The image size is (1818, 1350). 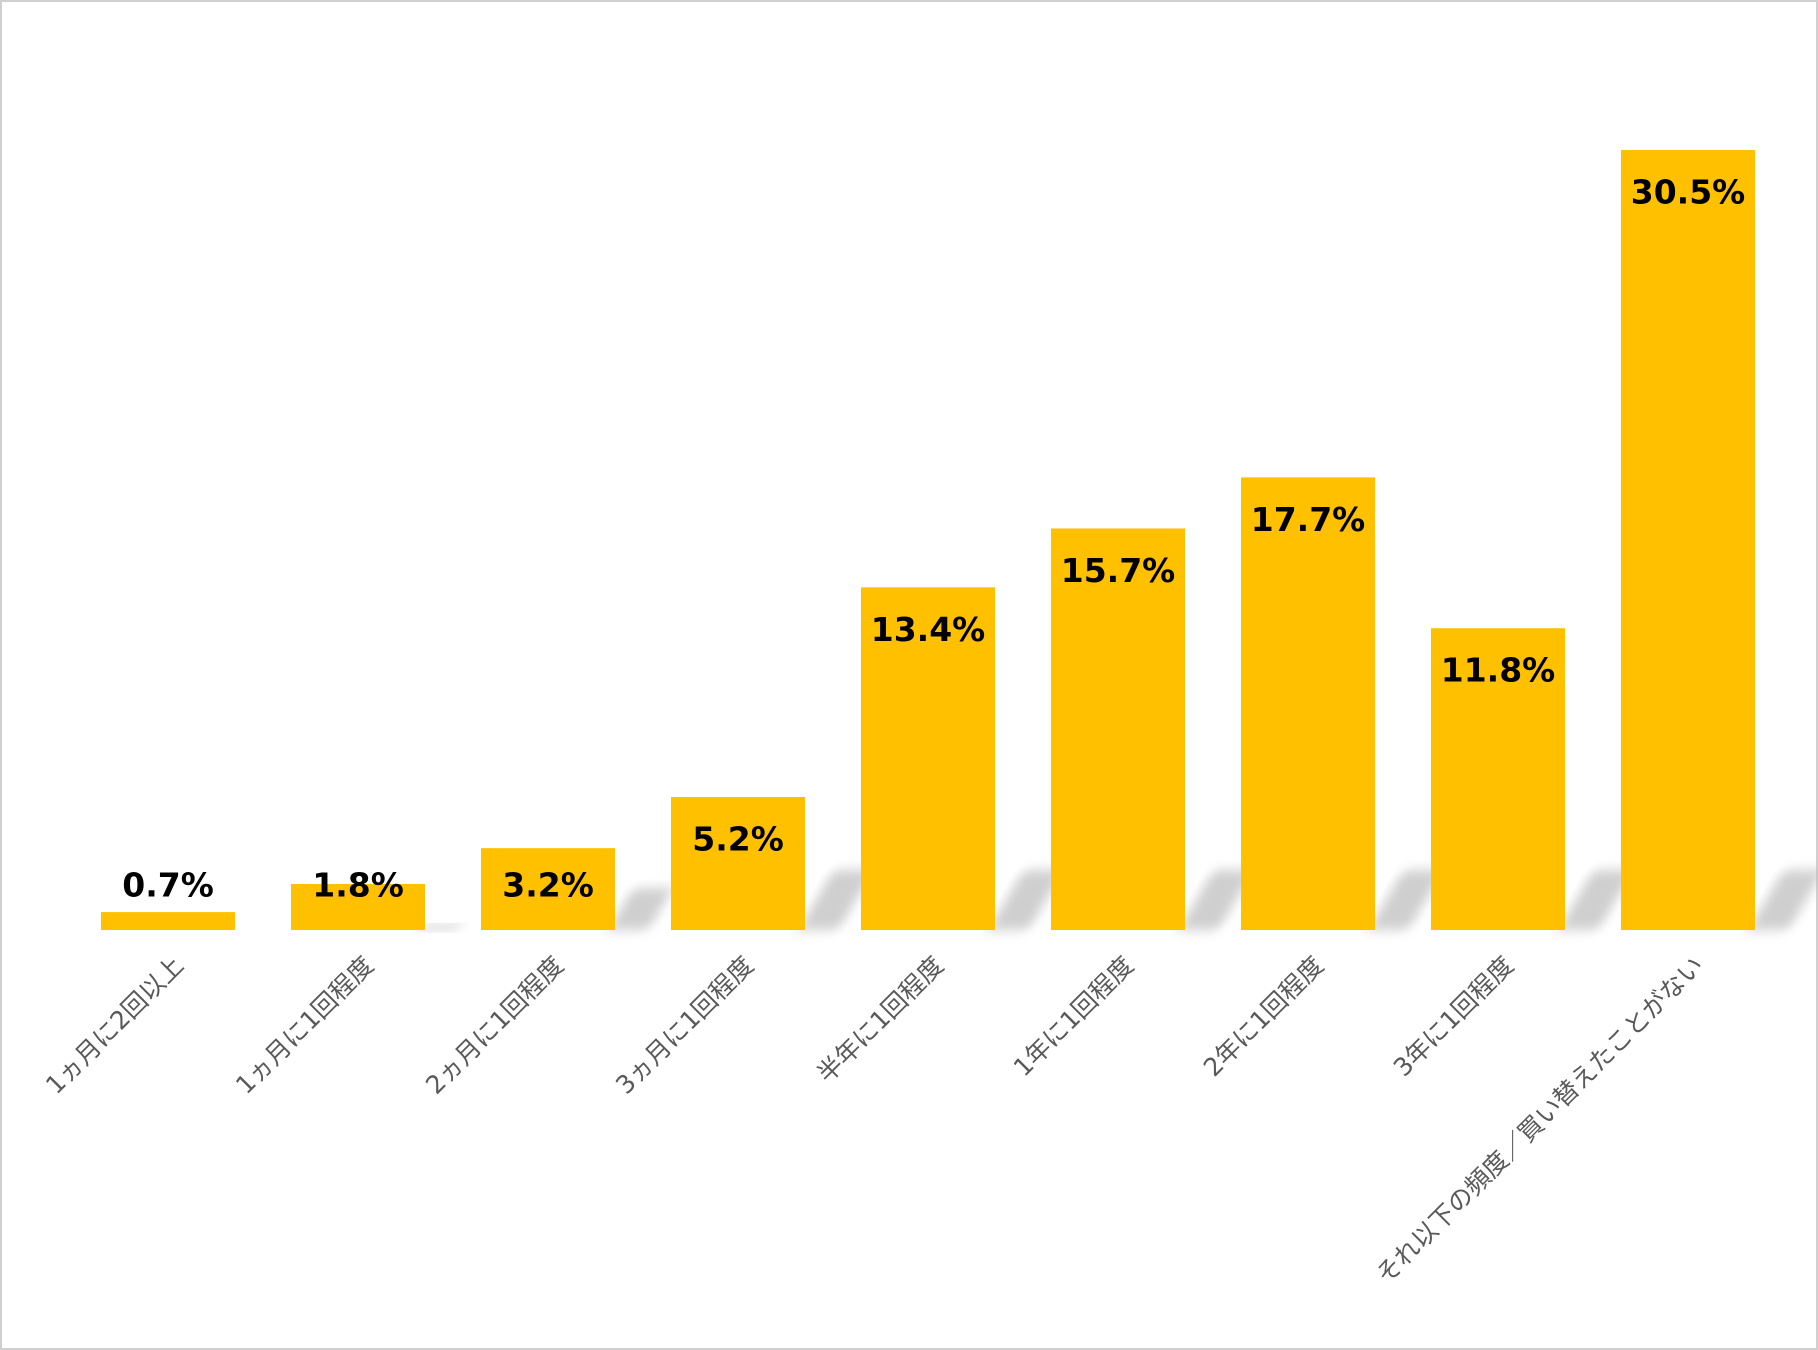 I want to click on data-label: 5.2%, so click(x=738, y=839).